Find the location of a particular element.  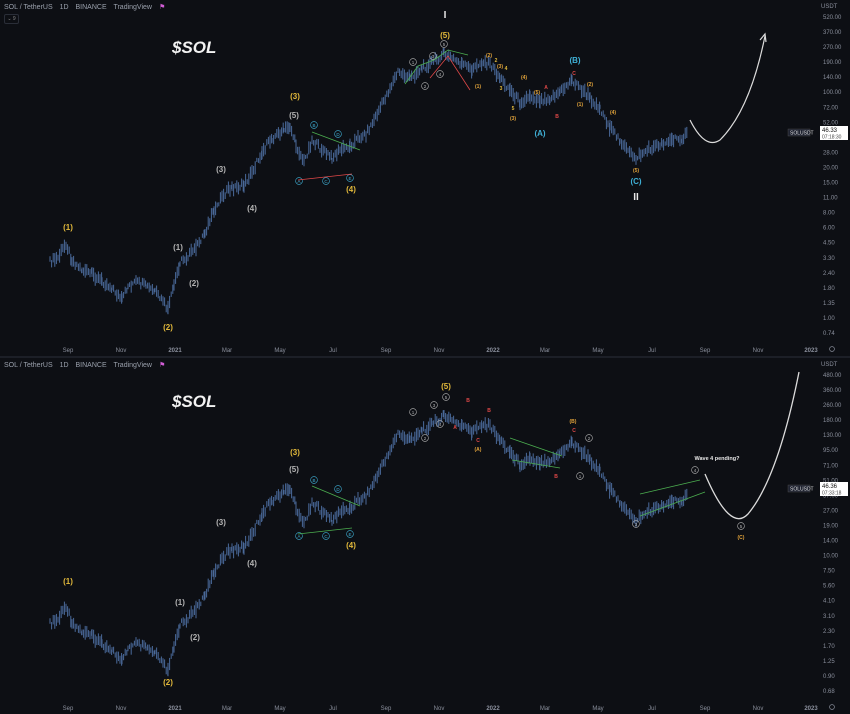

y-tick-label: 3.30 is located at coordinates (829, 259).